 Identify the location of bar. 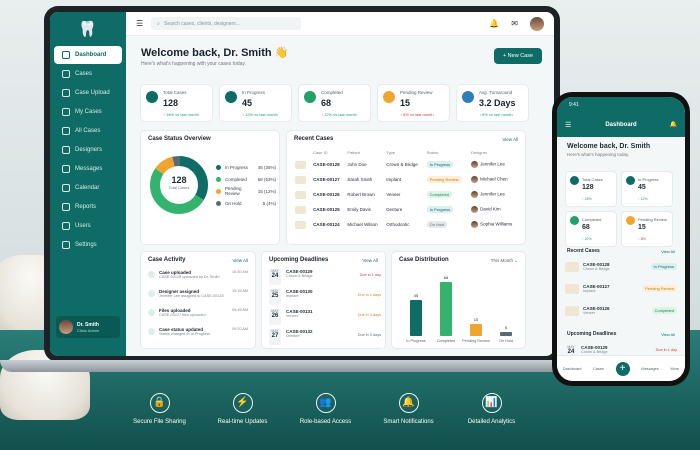
(506, 334).